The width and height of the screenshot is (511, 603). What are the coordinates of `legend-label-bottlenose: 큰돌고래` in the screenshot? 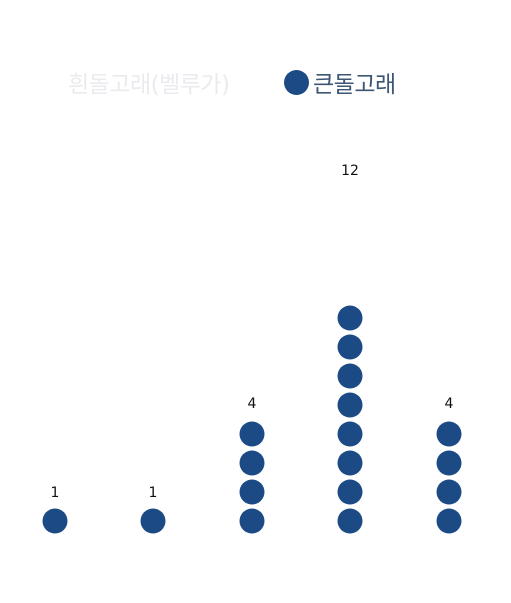 It's located at (354, 85).